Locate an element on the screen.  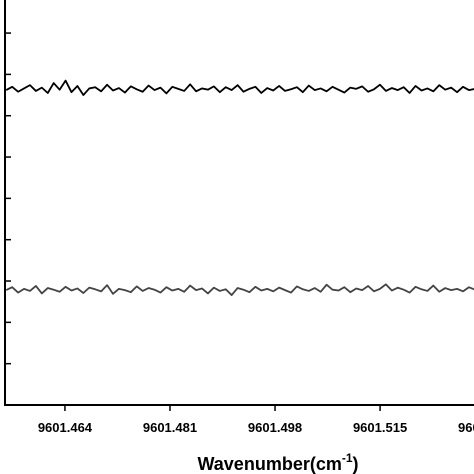
x-label-text: Wavenumber(cm is located at coordinates (269, 464).